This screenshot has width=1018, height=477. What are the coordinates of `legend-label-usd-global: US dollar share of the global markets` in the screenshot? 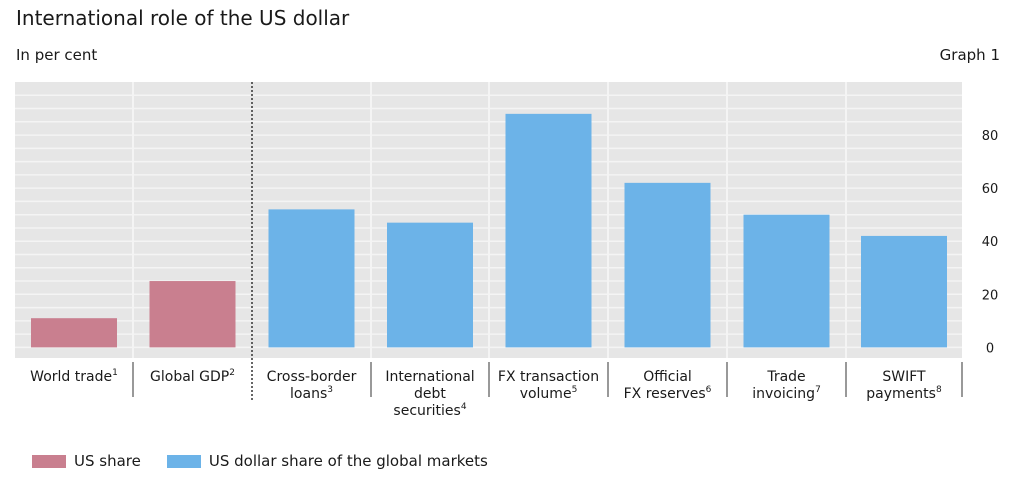 It's located at (348, 461).